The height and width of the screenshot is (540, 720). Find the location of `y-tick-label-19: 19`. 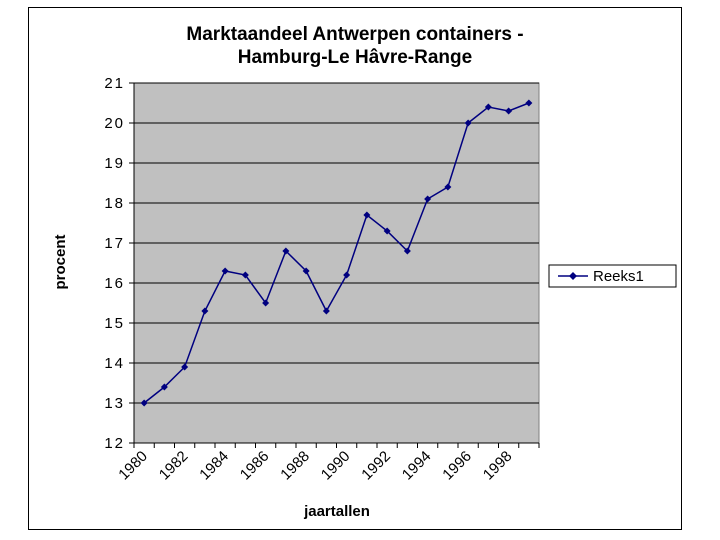

y-tick-label-19: 19 is located at coordinates (114, 163).